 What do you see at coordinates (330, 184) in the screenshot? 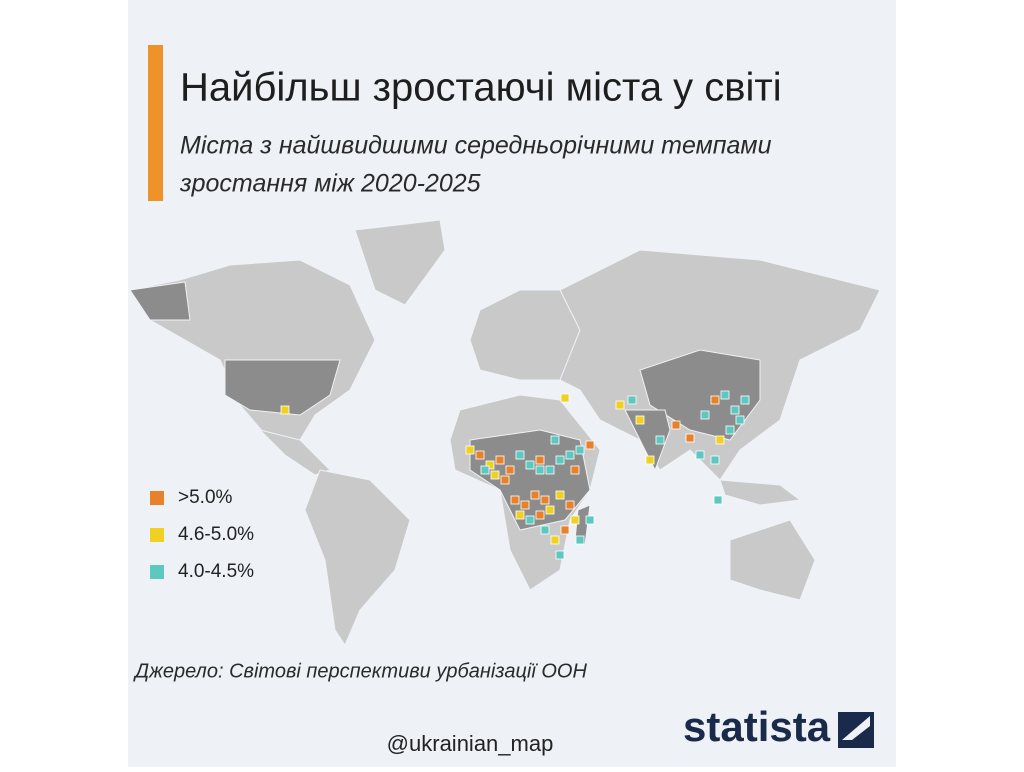
I see `subtitle: зростання між 2020-2025` at bounding box center [330, 184].